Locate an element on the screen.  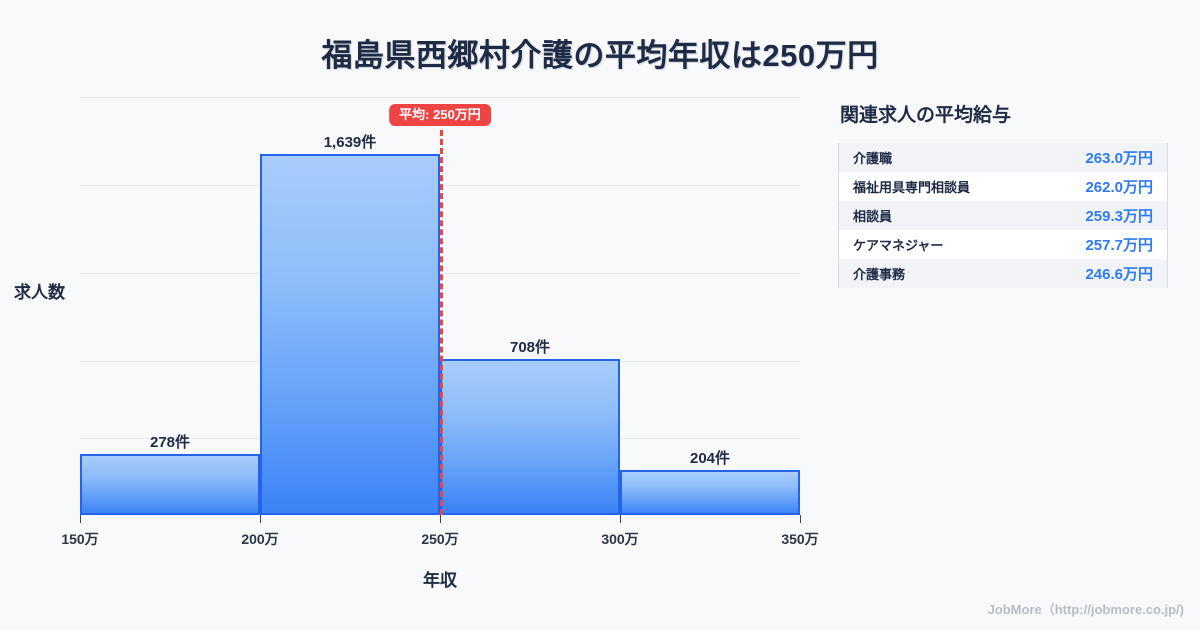
related-salary-title: 関連求人の平均給与 is located at coordinates (926, 115).